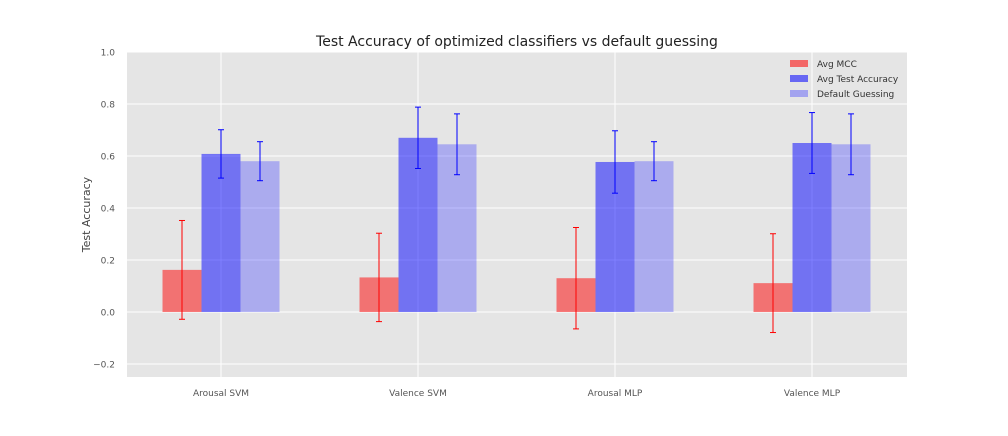 The width and height of the screenshot is (1008, 436). I want to click on legend: Avg MCC Avg Test Accuracy Default Guessing, so click(844, 80).